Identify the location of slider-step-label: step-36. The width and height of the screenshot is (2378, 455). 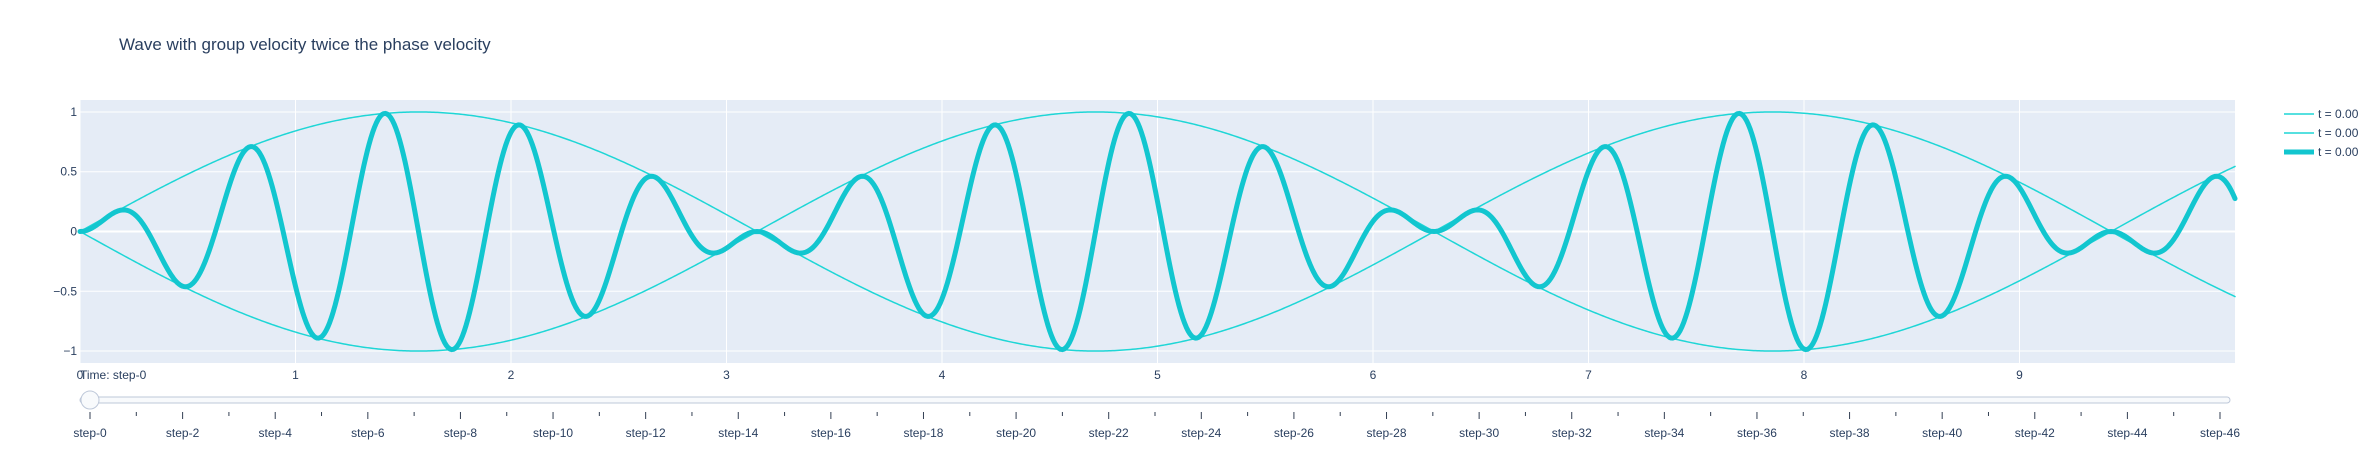
(1757, 433).